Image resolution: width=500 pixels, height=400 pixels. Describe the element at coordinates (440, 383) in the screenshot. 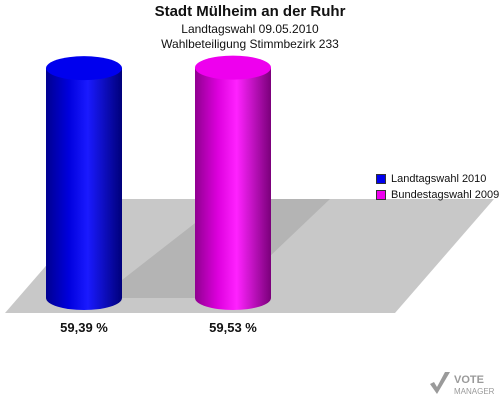

I see `checkmark-icon` at that location.